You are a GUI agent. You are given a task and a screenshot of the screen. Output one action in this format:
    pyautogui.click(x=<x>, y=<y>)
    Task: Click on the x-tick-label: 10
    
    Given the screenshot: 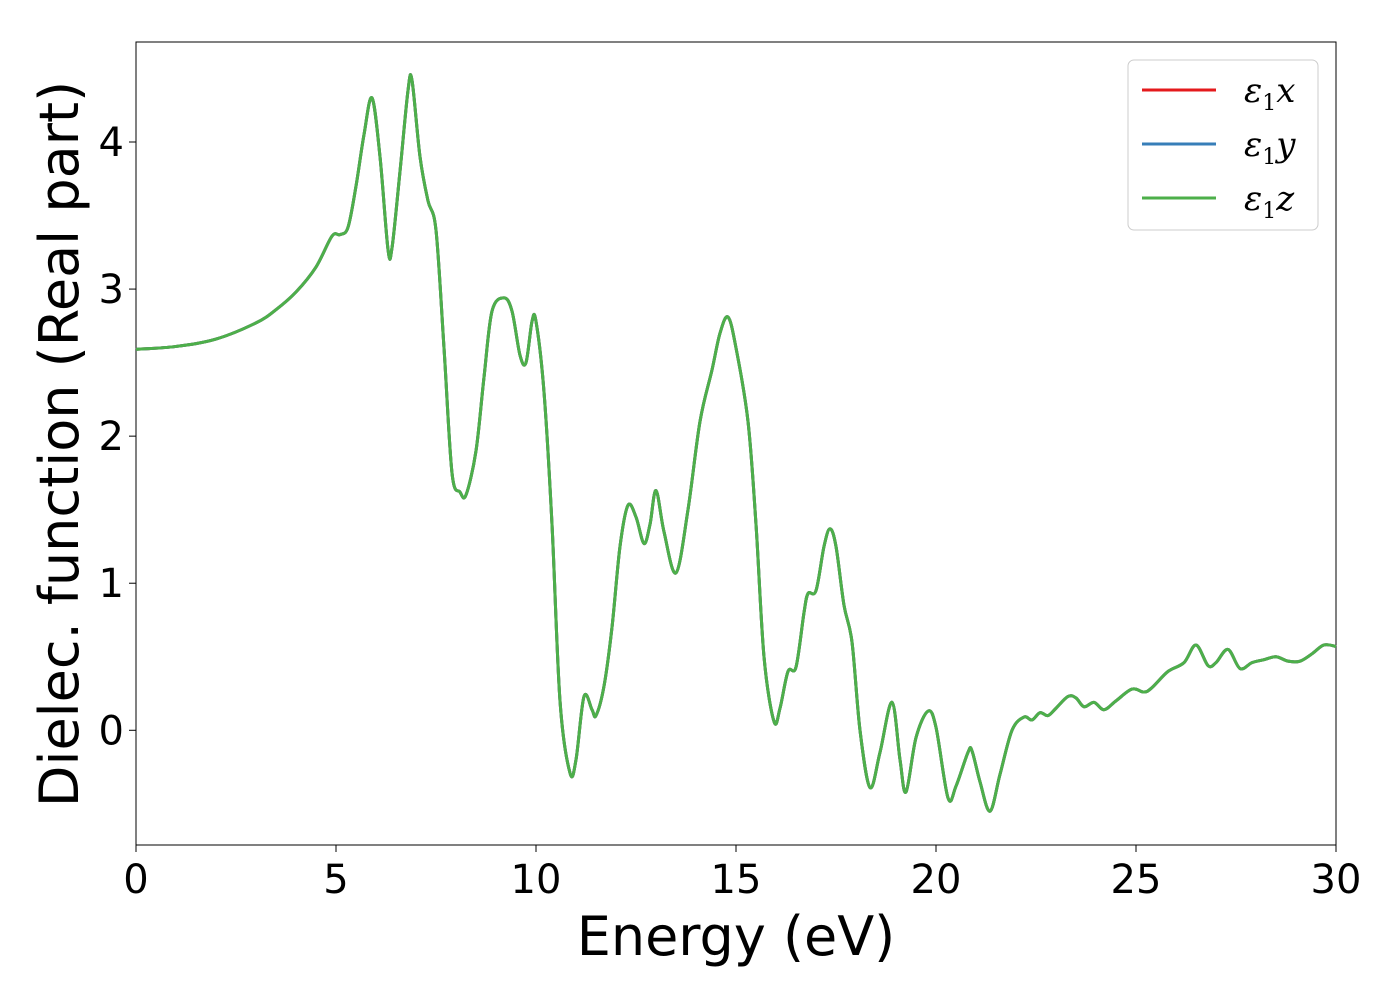 What is the action you would take?
    pyautogui.click(x=536, y=880)
    